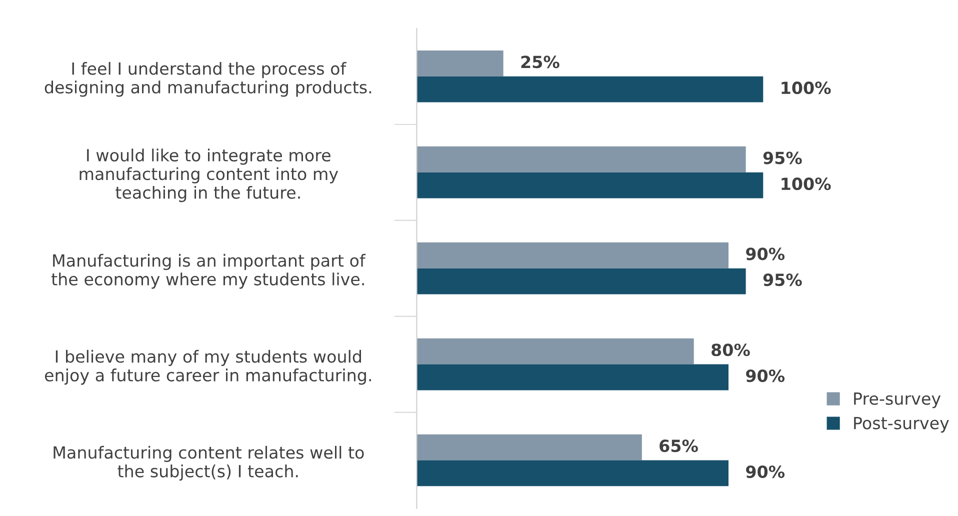 The image size is (958, 516). I want to click on data-label: 80%, so click(731, 350).